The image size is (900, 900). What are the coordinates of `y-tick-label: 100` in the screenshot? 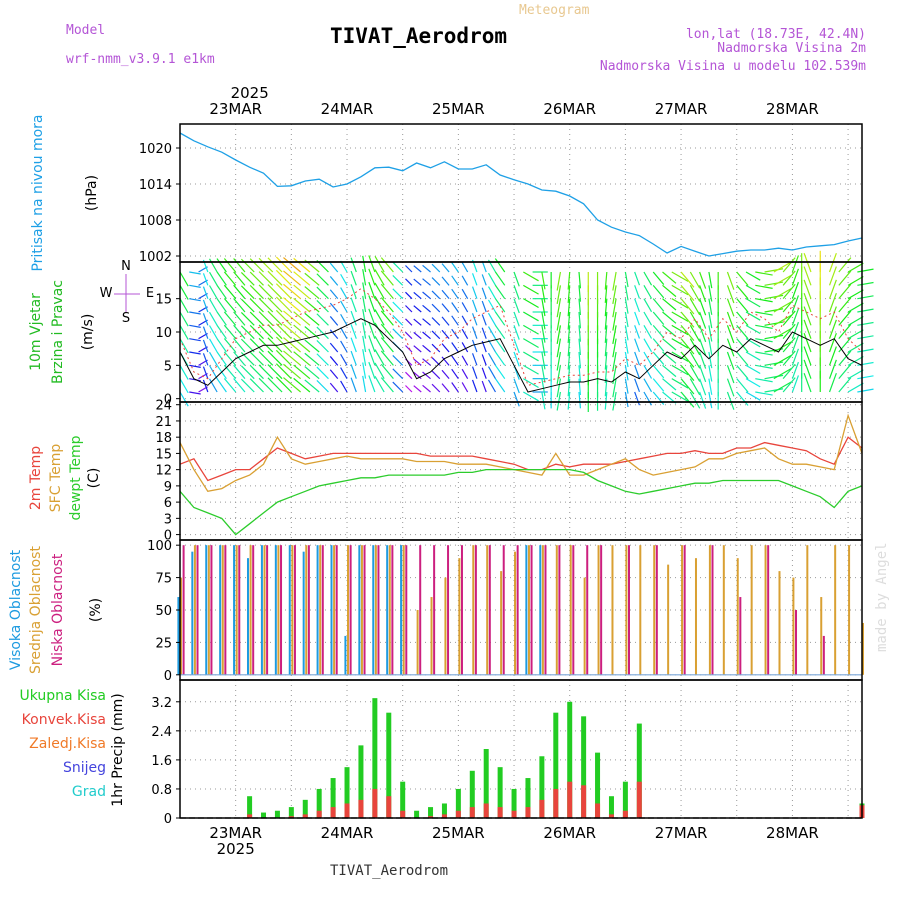 It's located at (159, 546).